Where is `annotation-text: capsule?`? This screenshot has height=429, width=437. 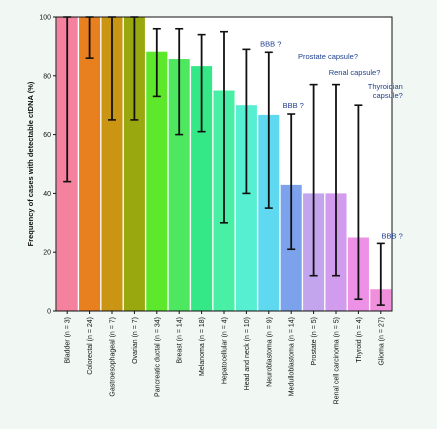
annotation-text: capsule? is located at coordinates (388, 95).